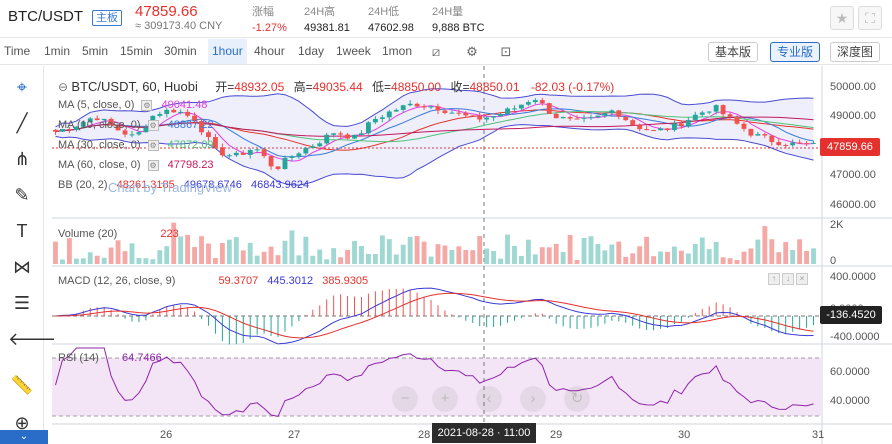  Describe the element at coordinates (22, 303) in the screenshot. I see `measure-icon: ☰` at that location.